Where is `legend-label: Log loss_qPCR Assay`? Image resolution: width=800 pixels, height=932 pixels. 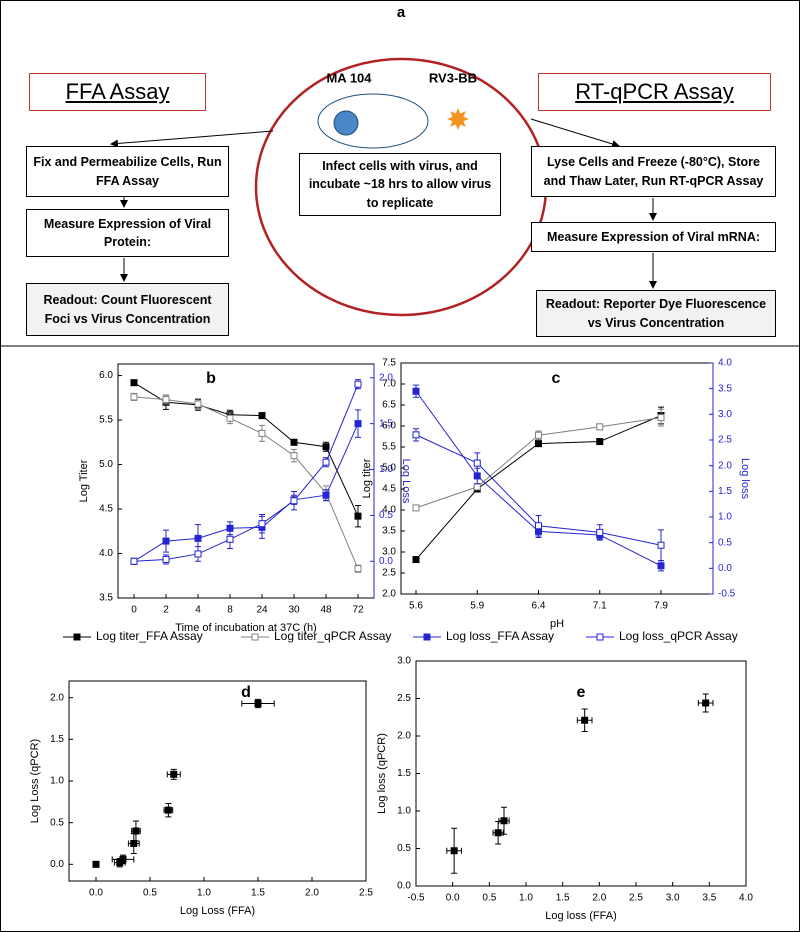
legend-label: Log loss_qPCR Assay is located at coordinates (678, 636).